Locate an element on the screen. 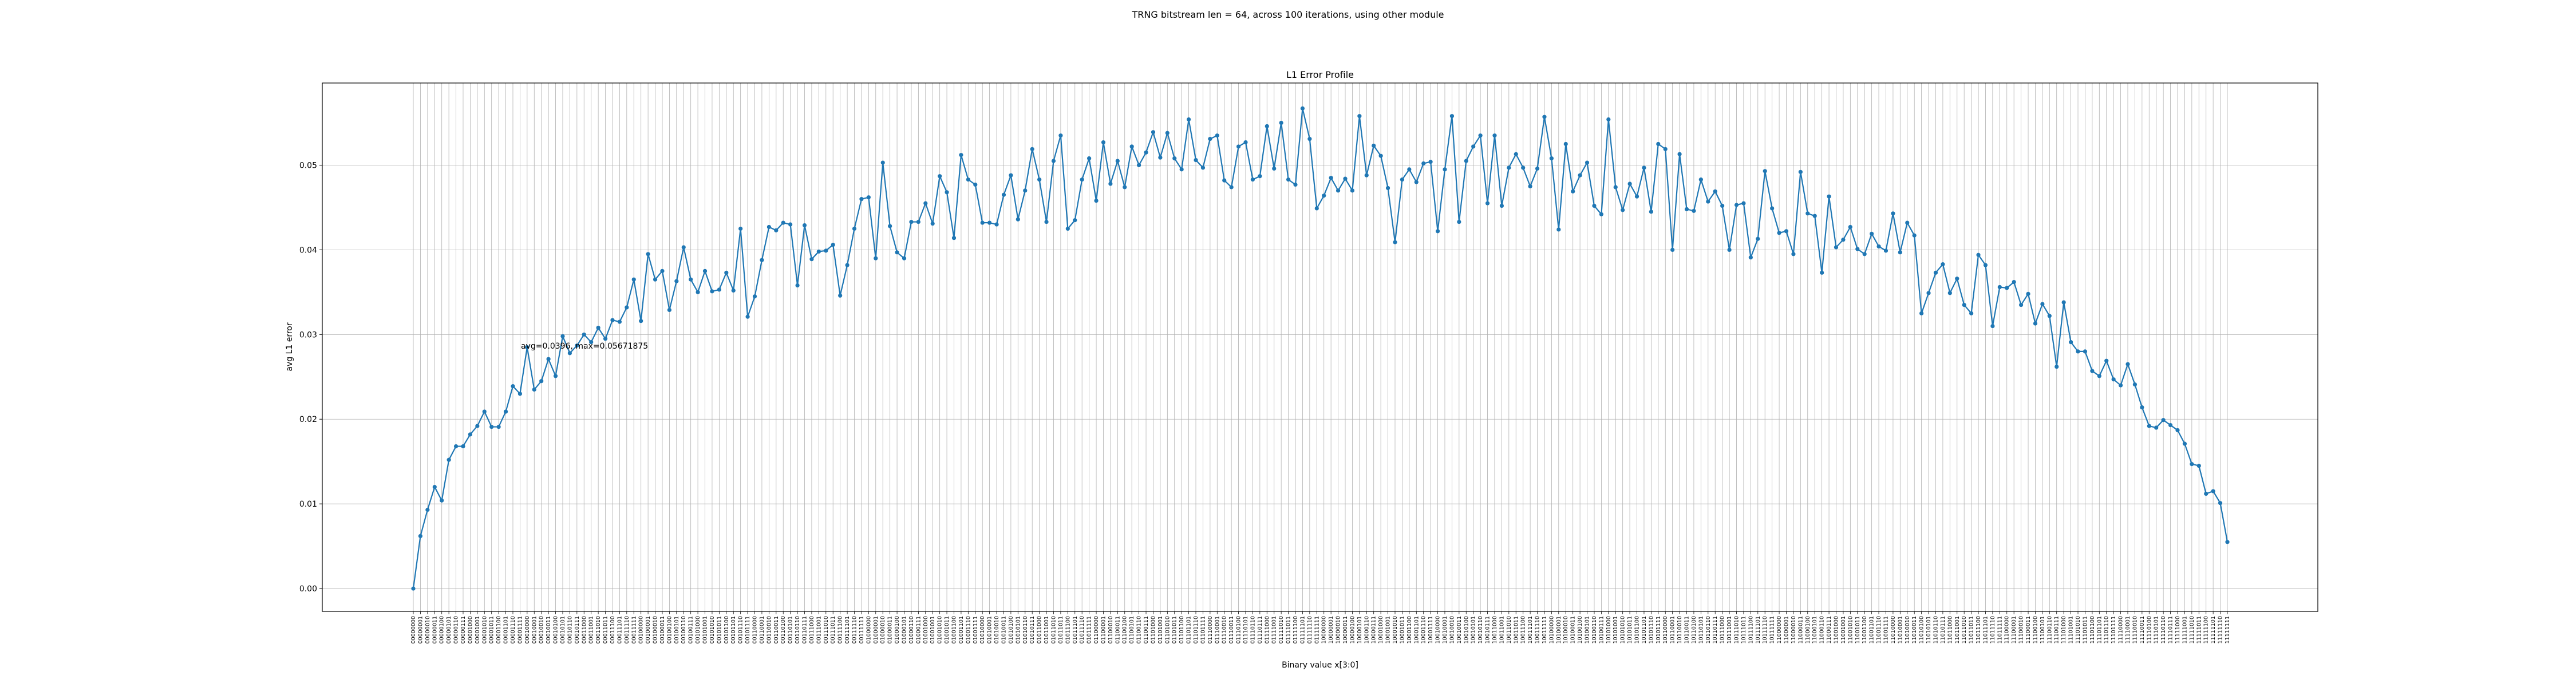 The height and width of the screenshot is (687, 2576). x-tick-label: 00100011 is located at coordinates (662, 629).